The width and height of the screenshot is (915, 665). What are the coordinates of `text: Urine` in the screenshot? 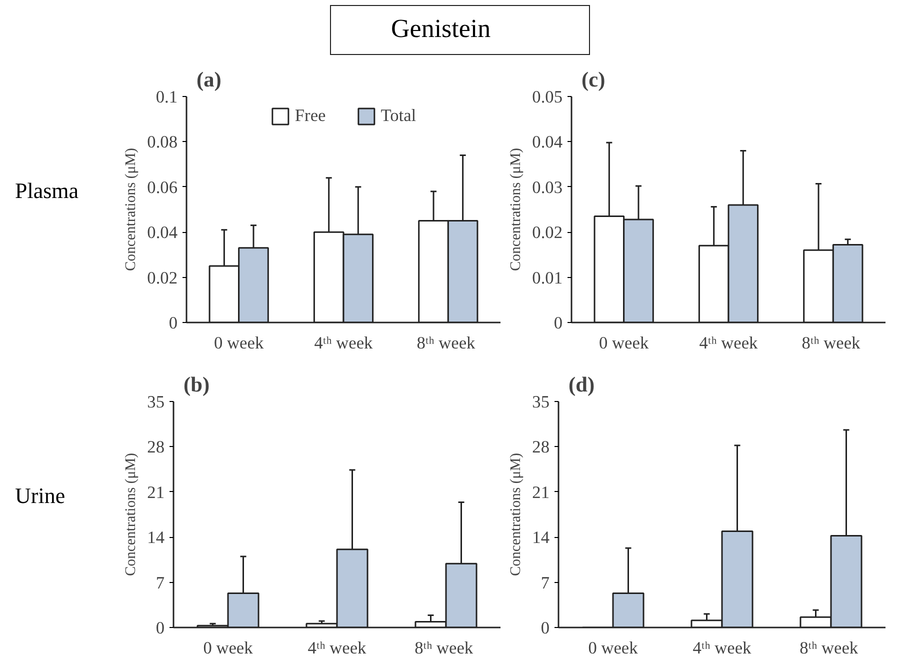 It's located at (40, 496).